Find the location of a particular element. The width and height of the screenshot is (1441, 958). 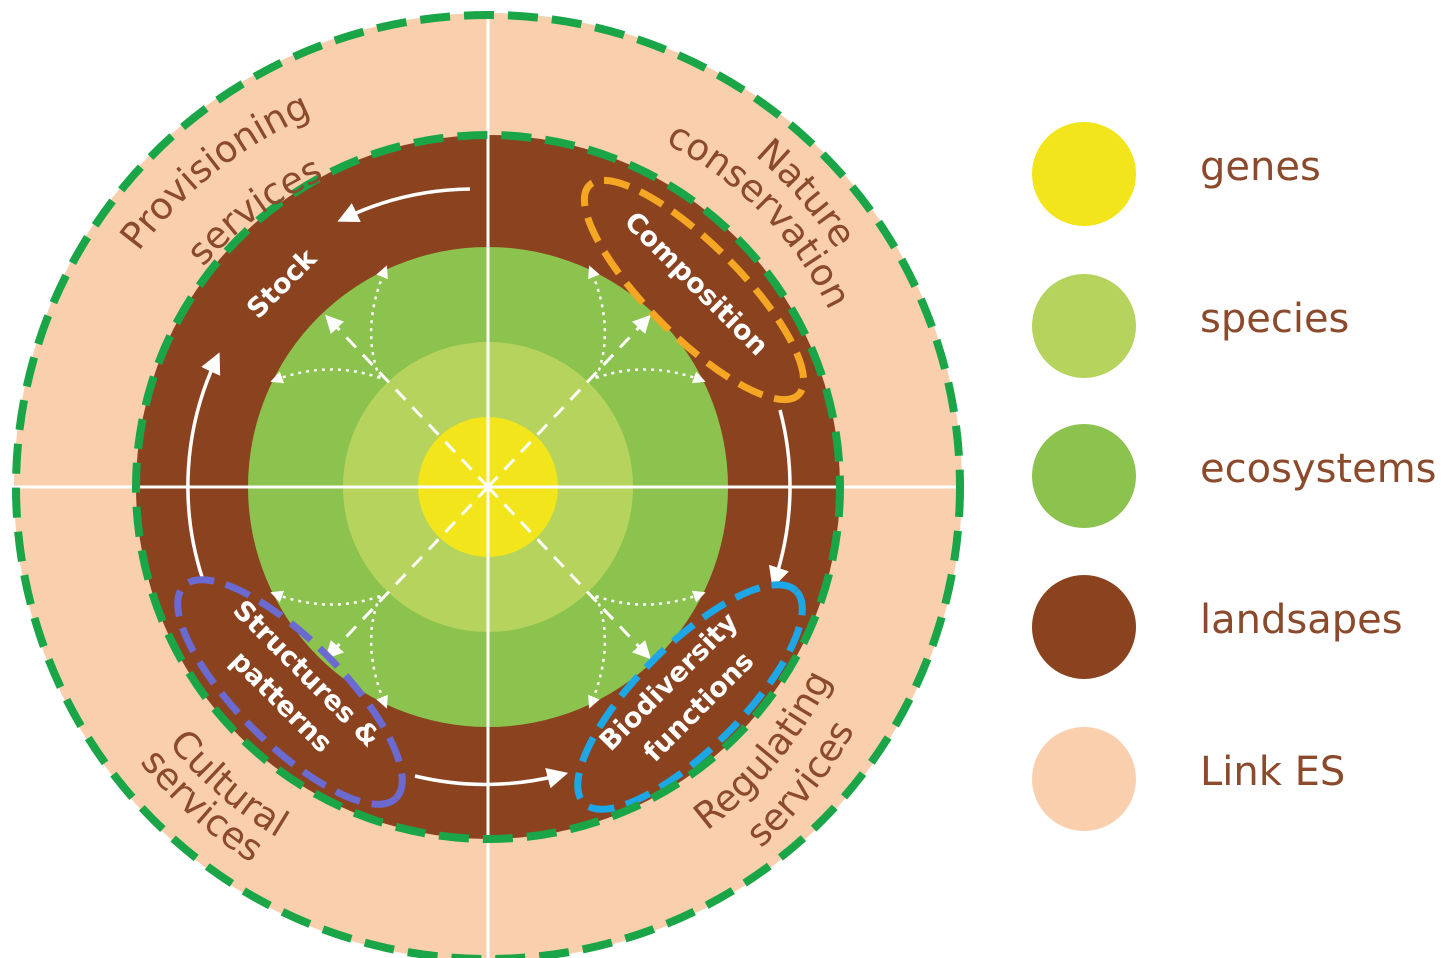

legend-label: landsapes is located at coordinates (1301, 620).